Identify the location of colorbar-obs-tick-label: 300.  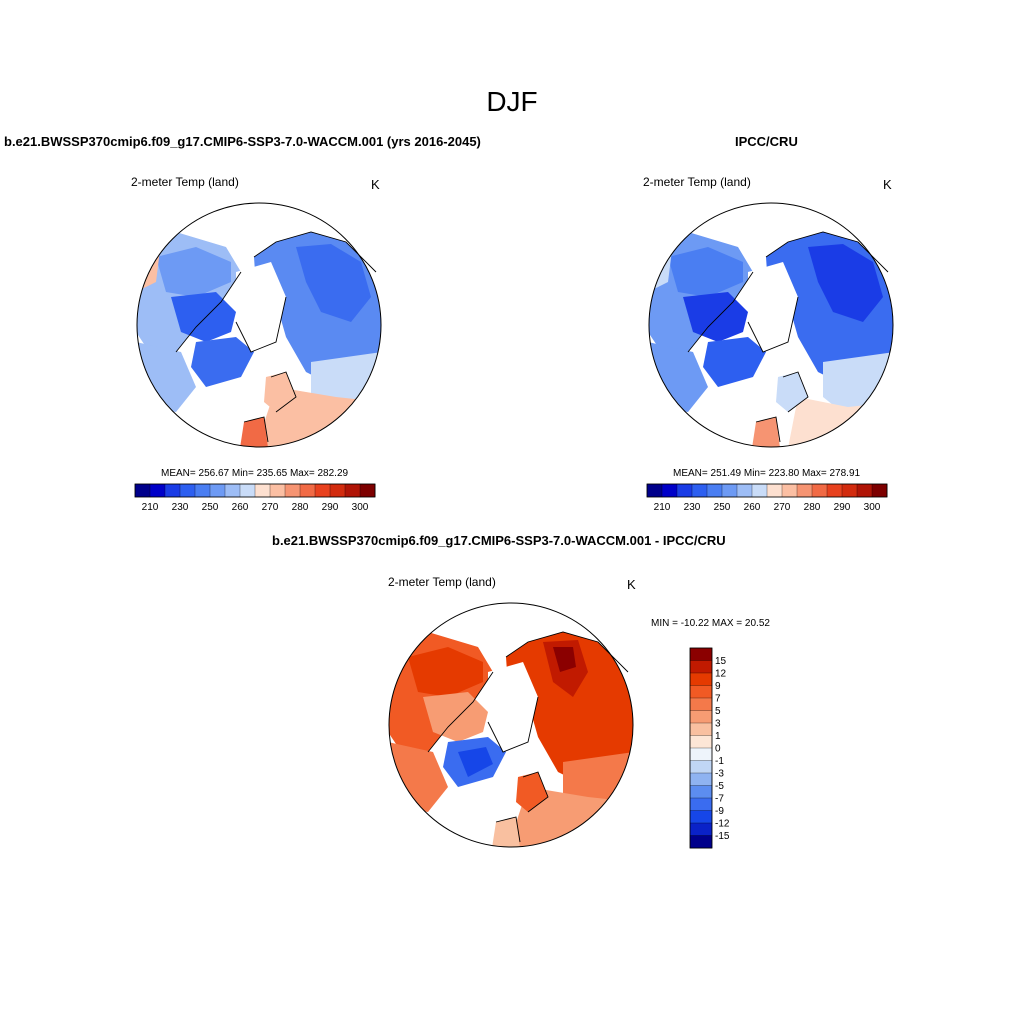
(872, 507).